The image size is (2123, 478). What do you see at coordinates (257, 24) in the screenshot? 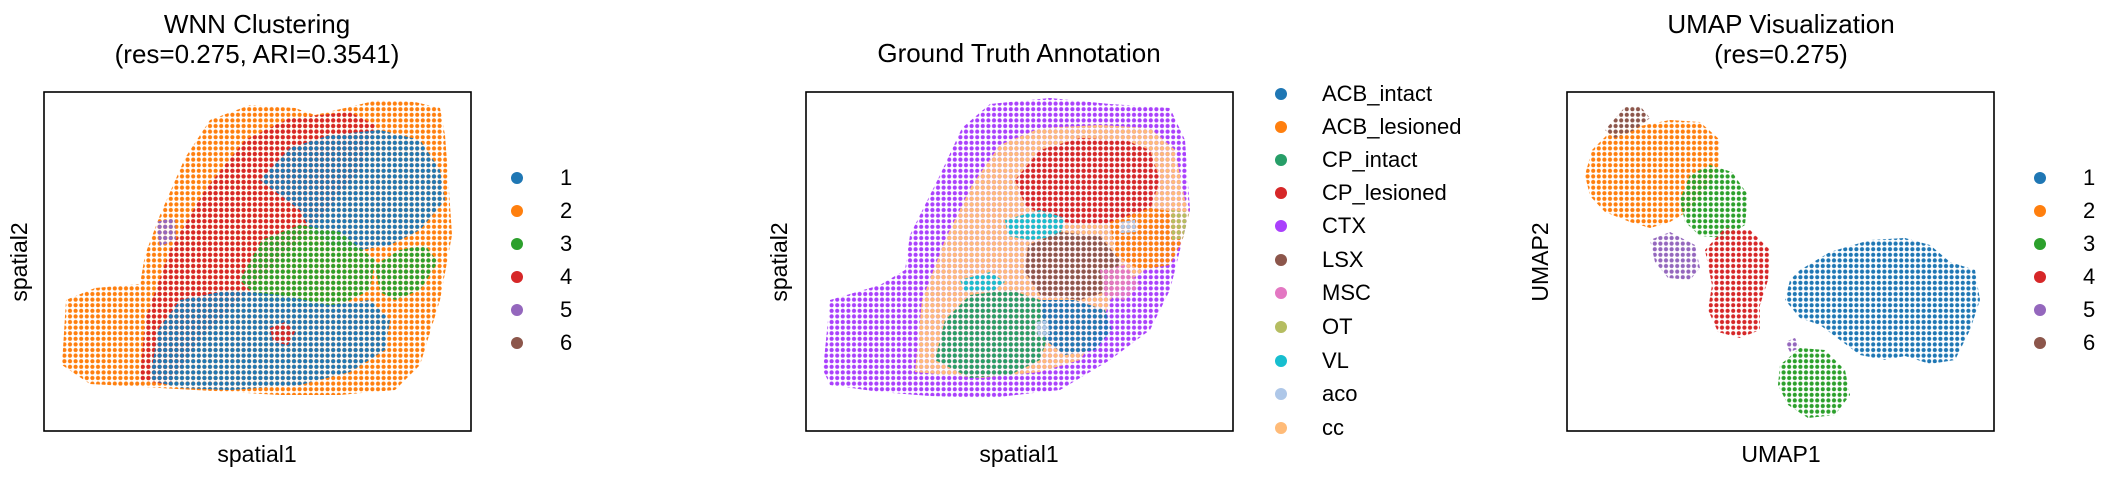
I see `panel1-title-line1: WNN Clustering` at bounding box center [257, 24].